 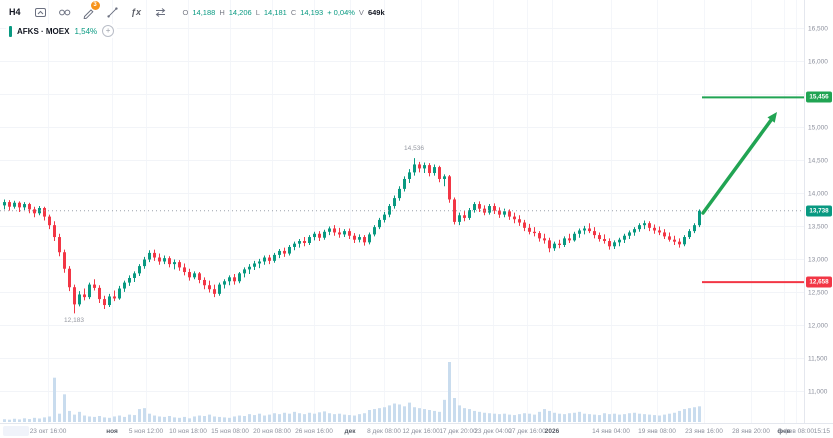 I want to click on time-tick: 8 дек 08:00, so click(x=384, y=431).